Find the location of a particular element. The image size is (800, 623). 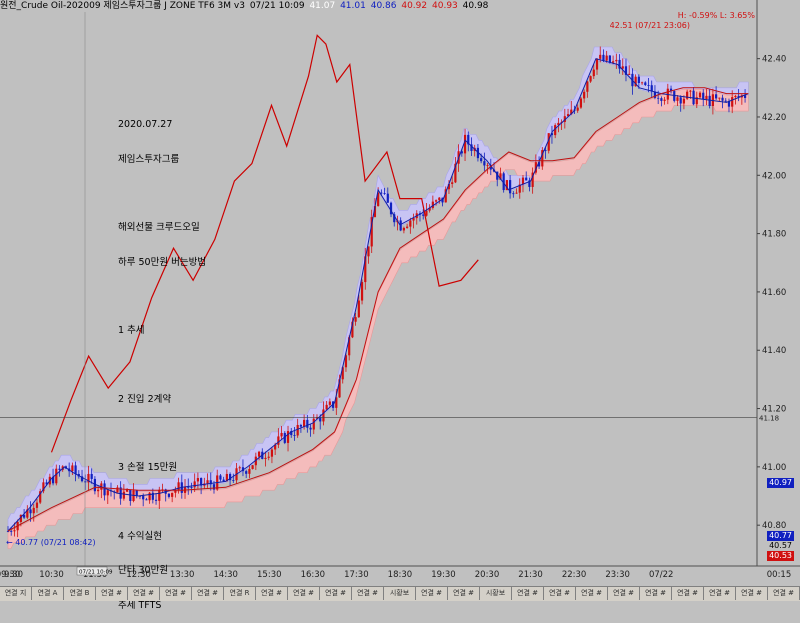

bottom-tab: 연결 지 is located at coordinates (16, 593).